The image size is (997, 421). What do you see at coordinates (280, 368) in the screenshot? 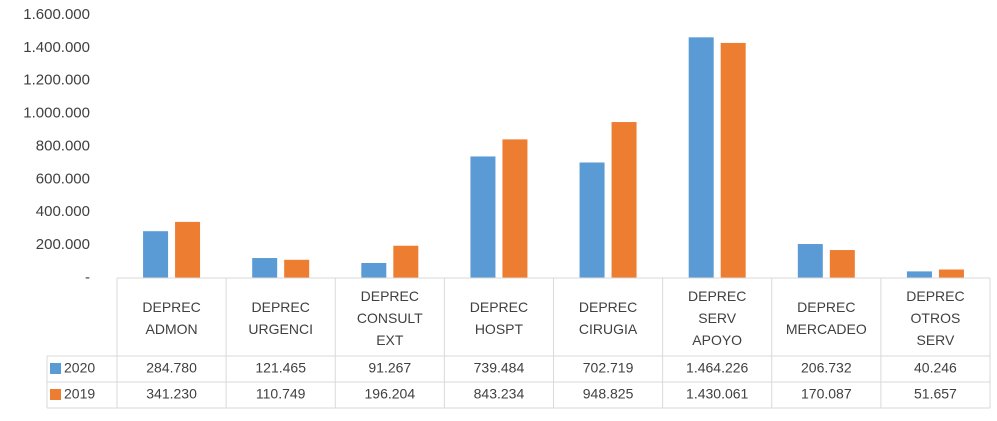
I see `table-value: 121.465` at bounding box center [280, 368].